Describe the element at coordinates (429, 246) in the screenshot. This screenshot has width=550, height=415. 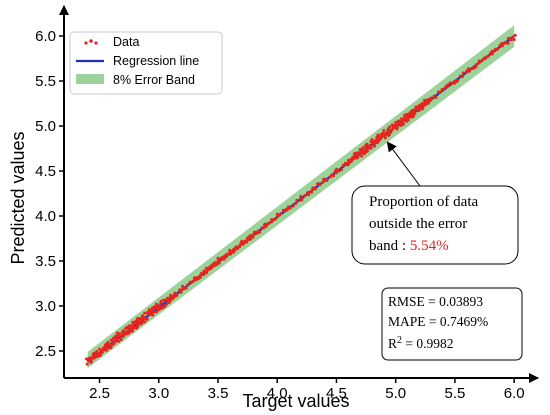
I see `annotation-percent-value: 5.54%` at that location.